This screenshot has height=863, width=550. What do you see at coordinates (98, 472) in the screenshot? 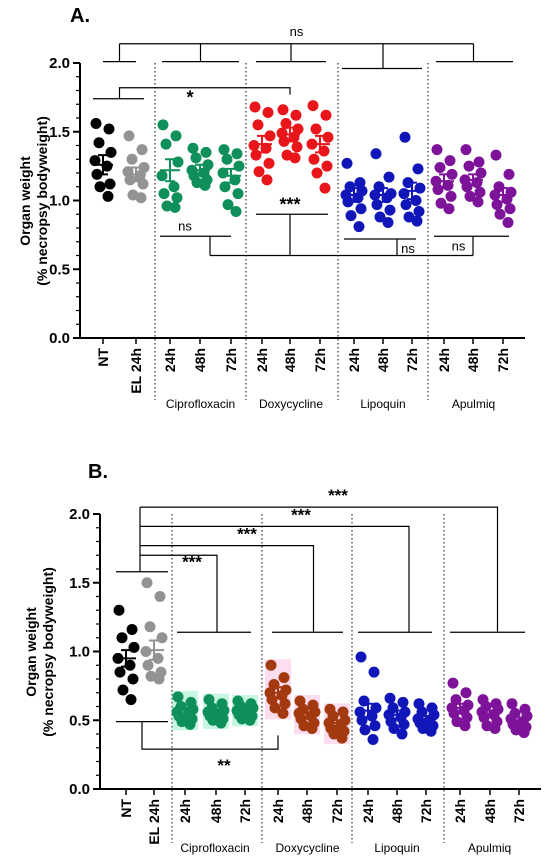
I see `panel-label: B.` at bounding box center [98, 472].